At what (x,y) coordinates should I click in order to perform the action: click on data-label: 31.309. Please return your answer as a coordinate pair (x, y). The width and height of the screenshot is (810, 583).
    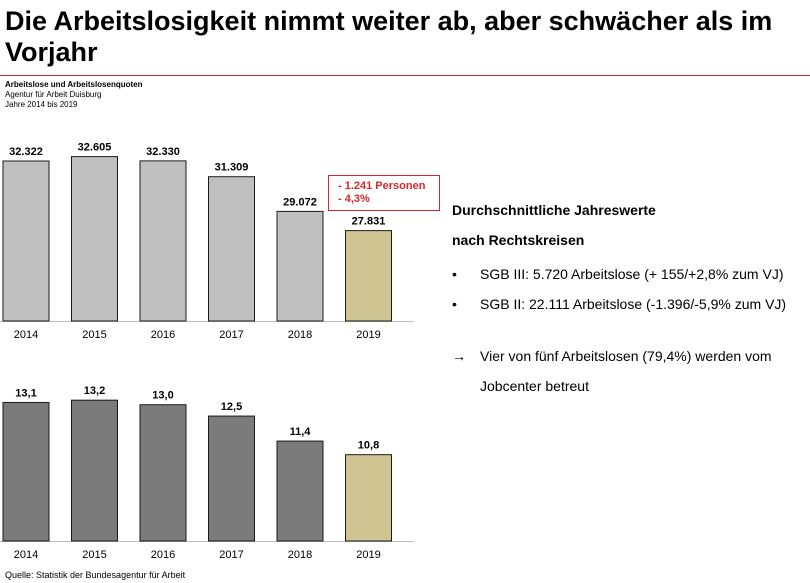
    Looking at the image, I should click on (232, 168).